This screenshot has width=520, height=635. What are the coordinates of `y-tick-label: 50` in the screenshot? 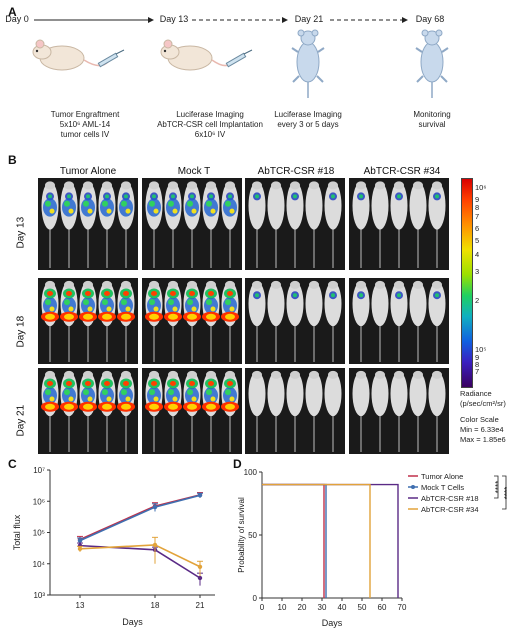 It's located at (252, 535).